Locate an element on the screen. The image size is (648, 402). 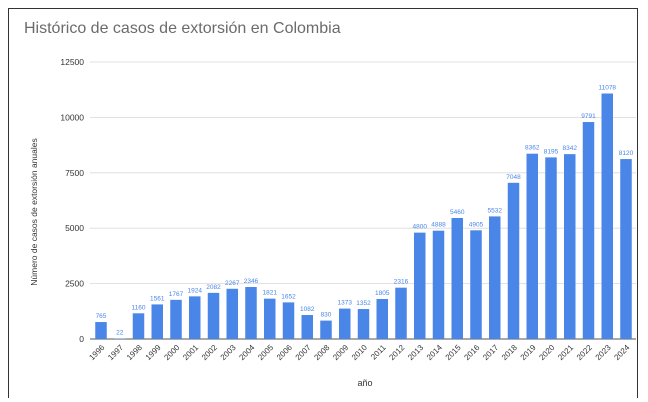
bar-2001 is located at coordinates (195, 317).